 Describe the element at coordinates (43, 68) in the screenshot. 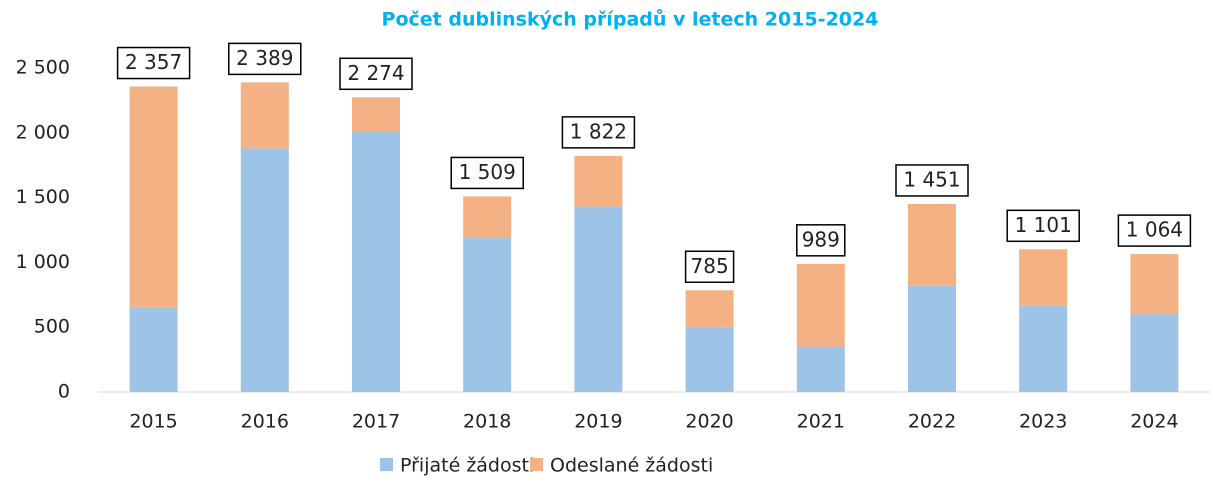

I see `y-tick-label: 2 500` at that location.